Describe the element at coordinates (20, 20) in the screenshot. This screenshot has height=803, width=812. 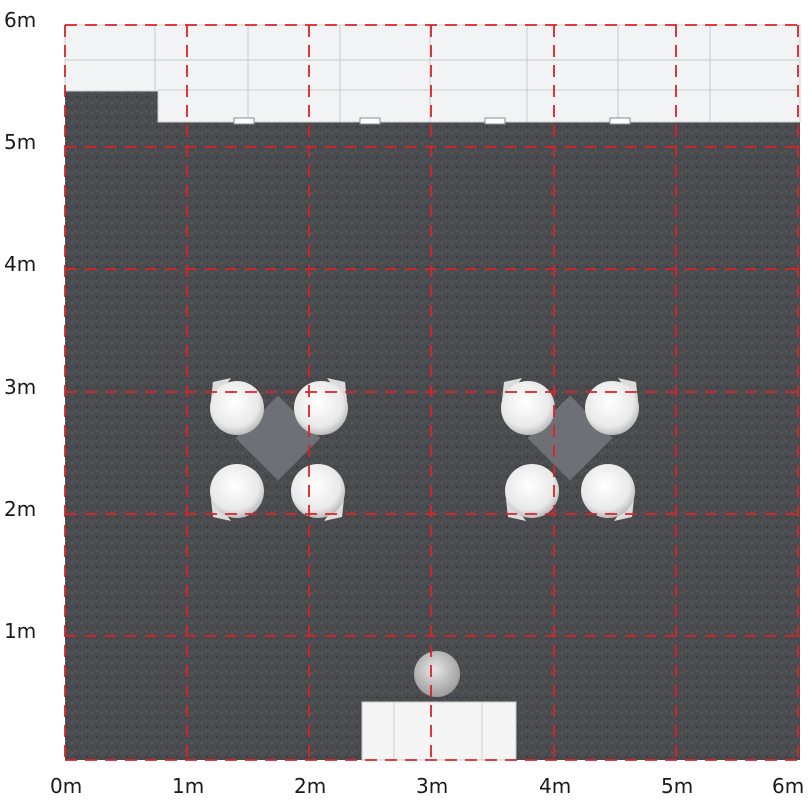
I see `y-axis-label: 6m` at that location.